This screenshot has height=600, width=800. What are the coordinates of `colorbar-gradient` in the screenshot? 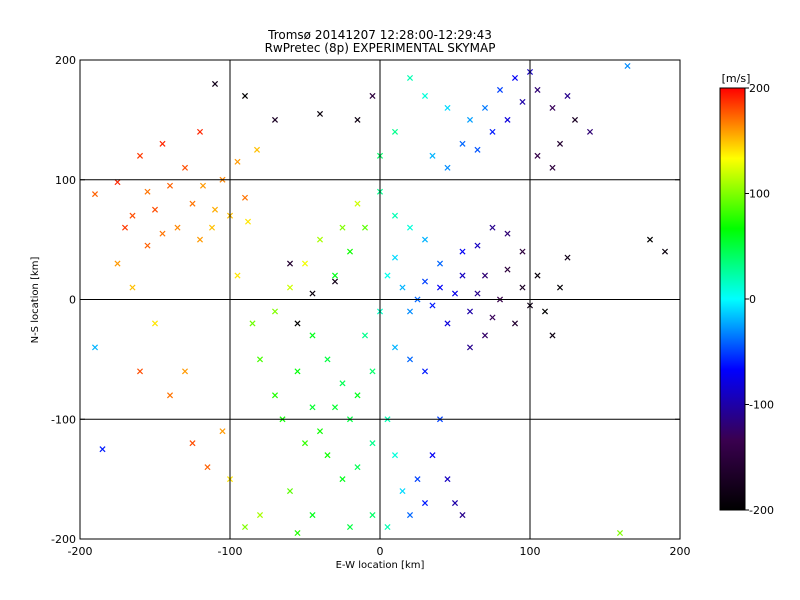 It's located at (732, 299).